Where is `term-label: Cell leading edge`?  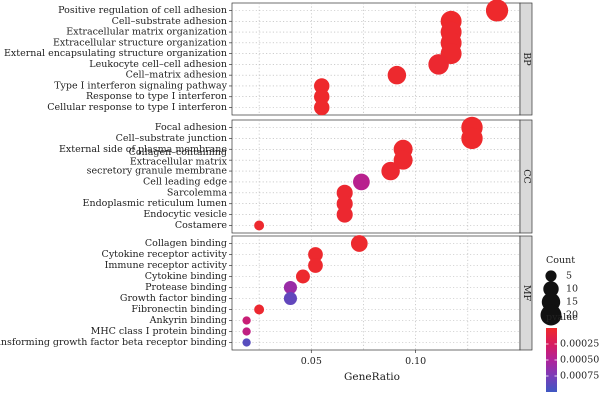 term-label: Cell leading edge is located at coordinates (185, 181).